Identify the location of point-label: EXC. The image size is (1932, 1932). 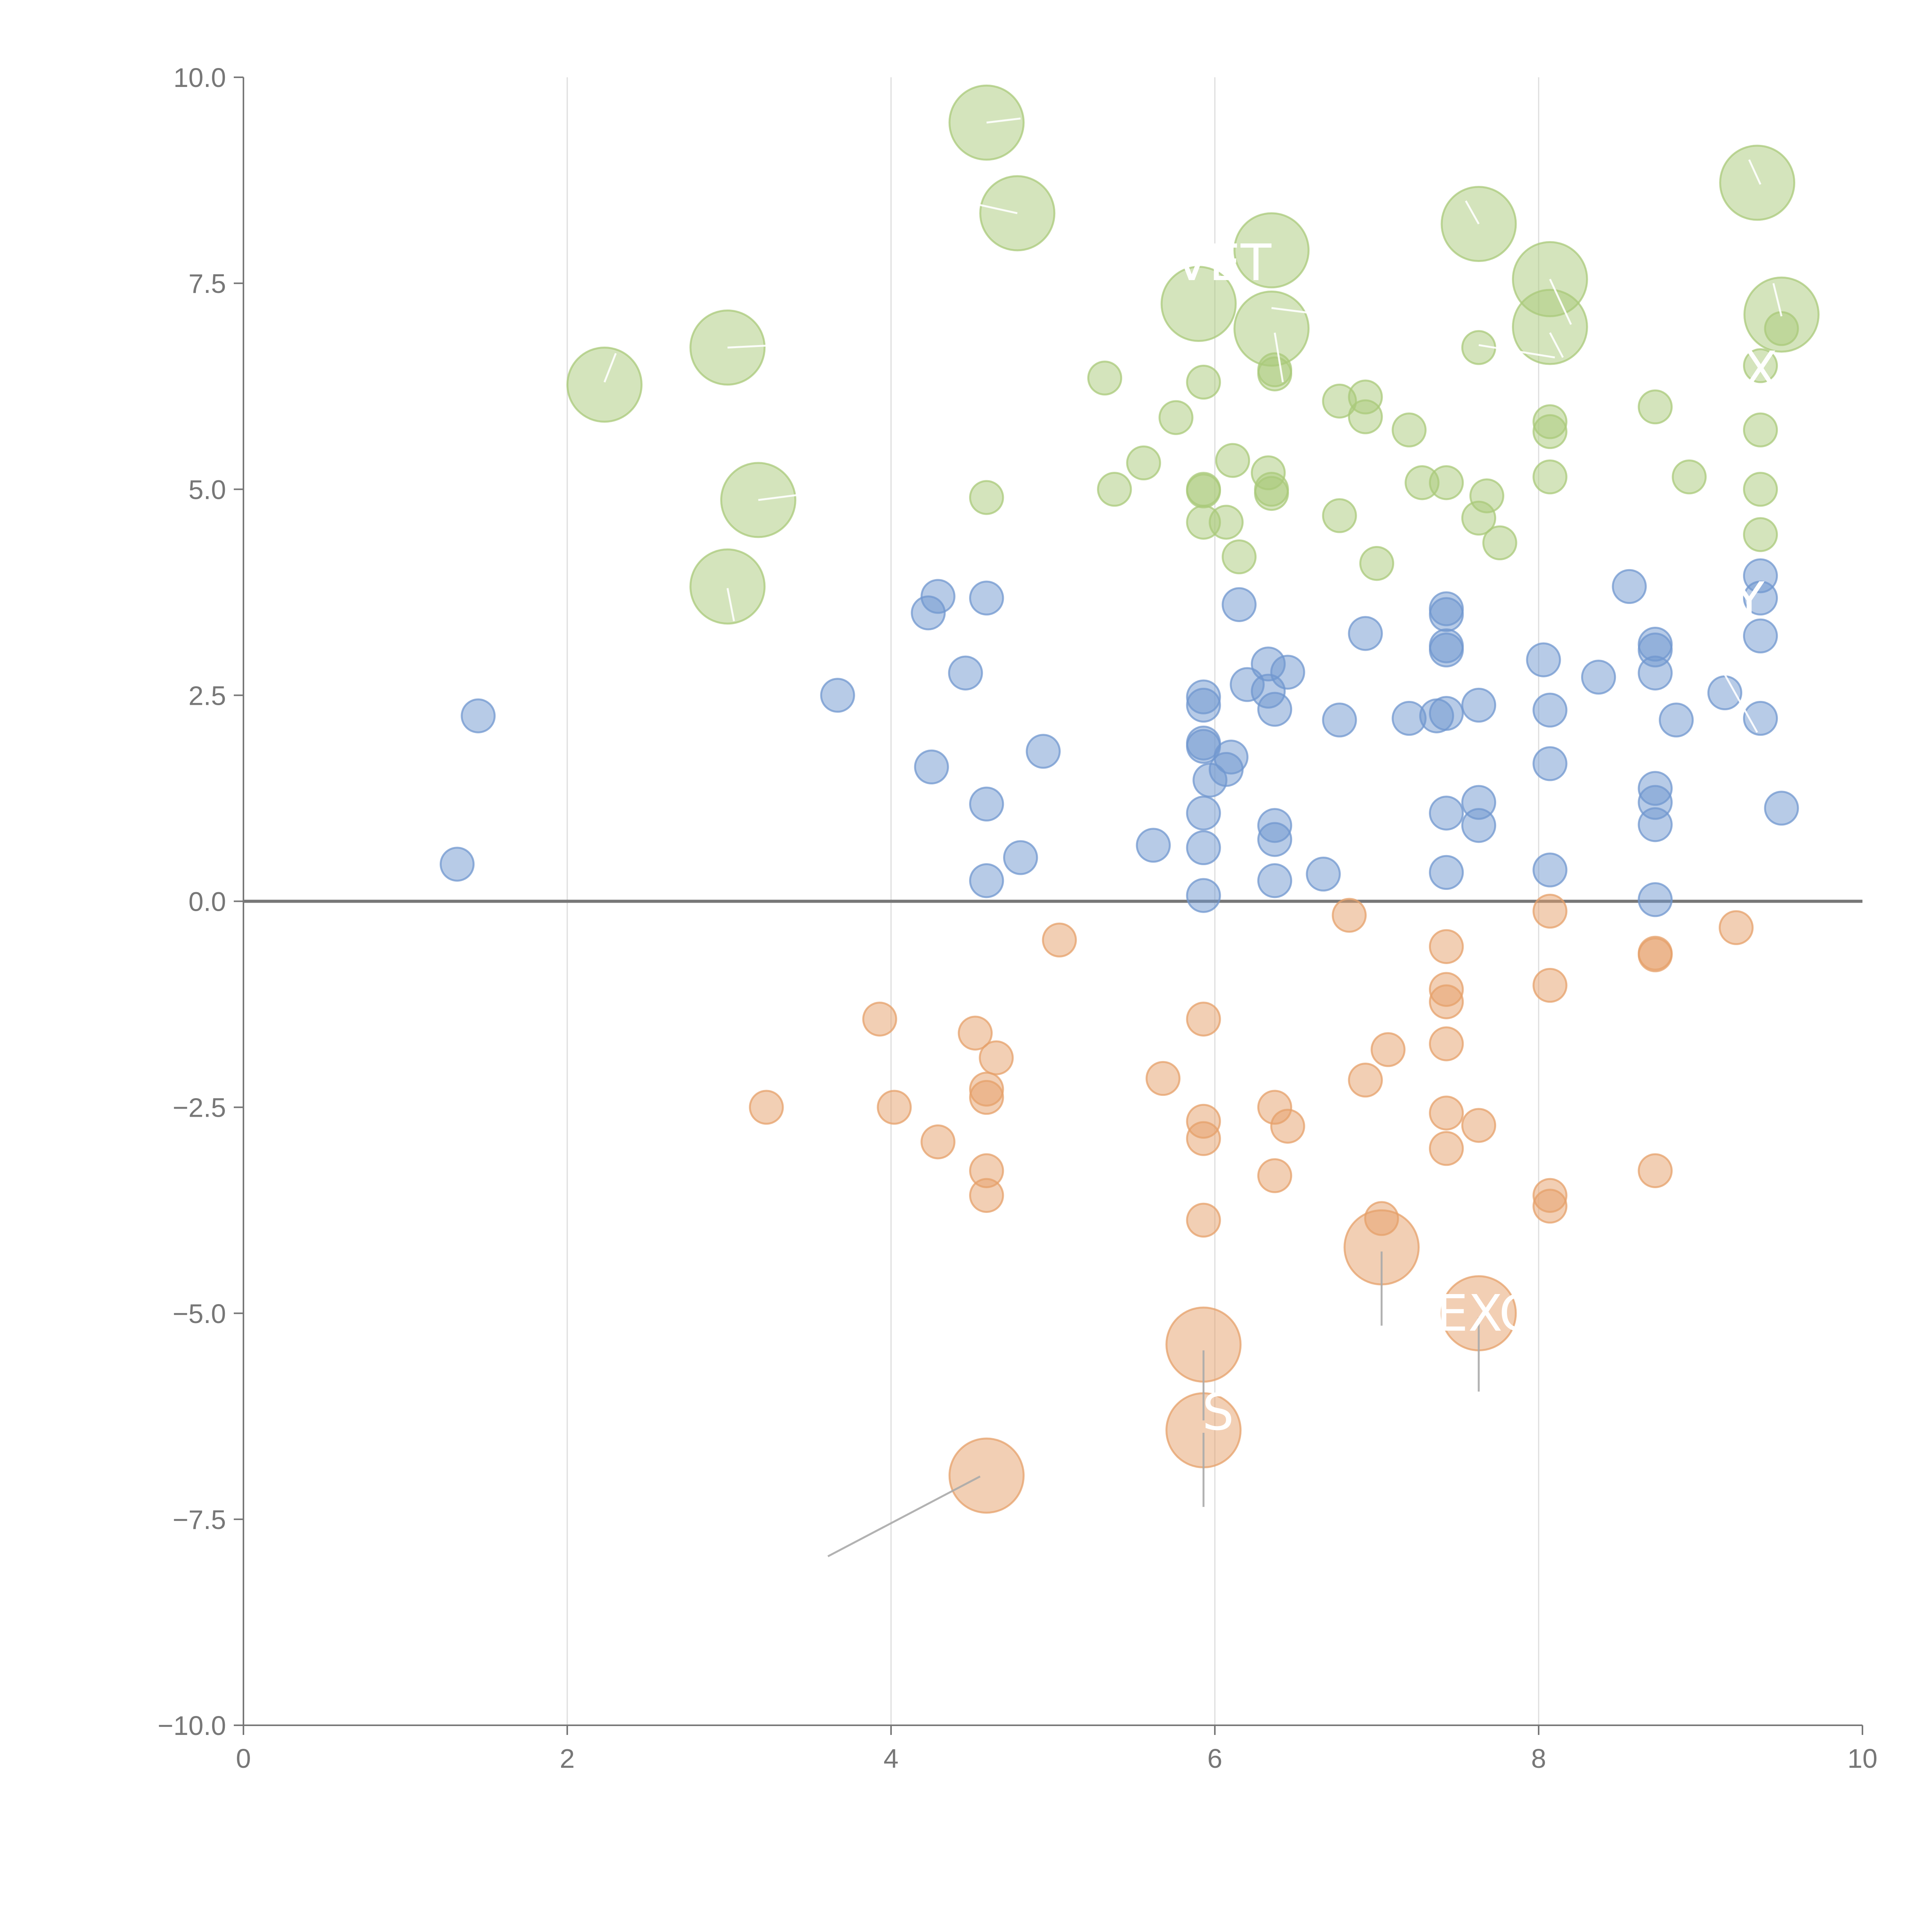
(1485, 1313).